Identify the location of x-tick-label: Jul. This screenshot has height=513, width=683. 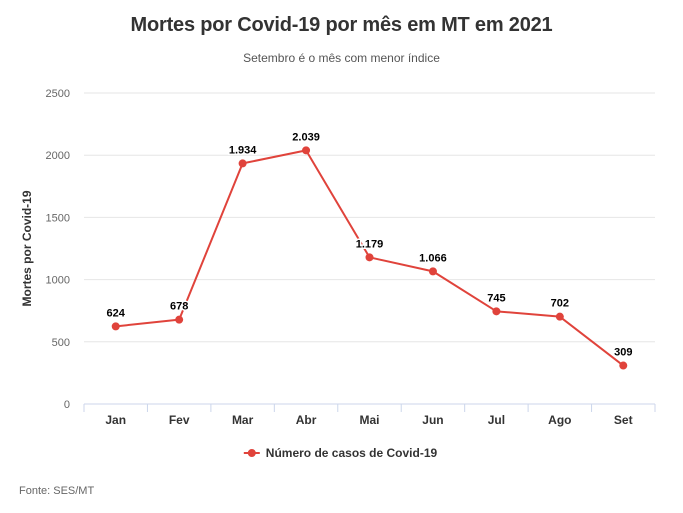
(496, 420).